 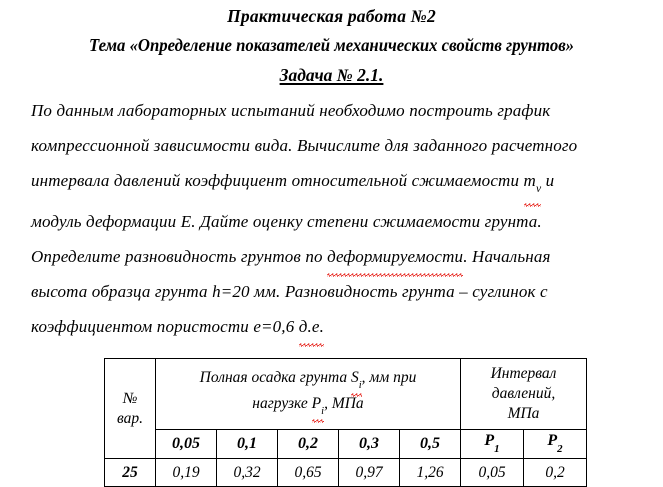 I want to click on header-settlement-line2: нагрузке Pi, МПа, so click(x=308, y=409).